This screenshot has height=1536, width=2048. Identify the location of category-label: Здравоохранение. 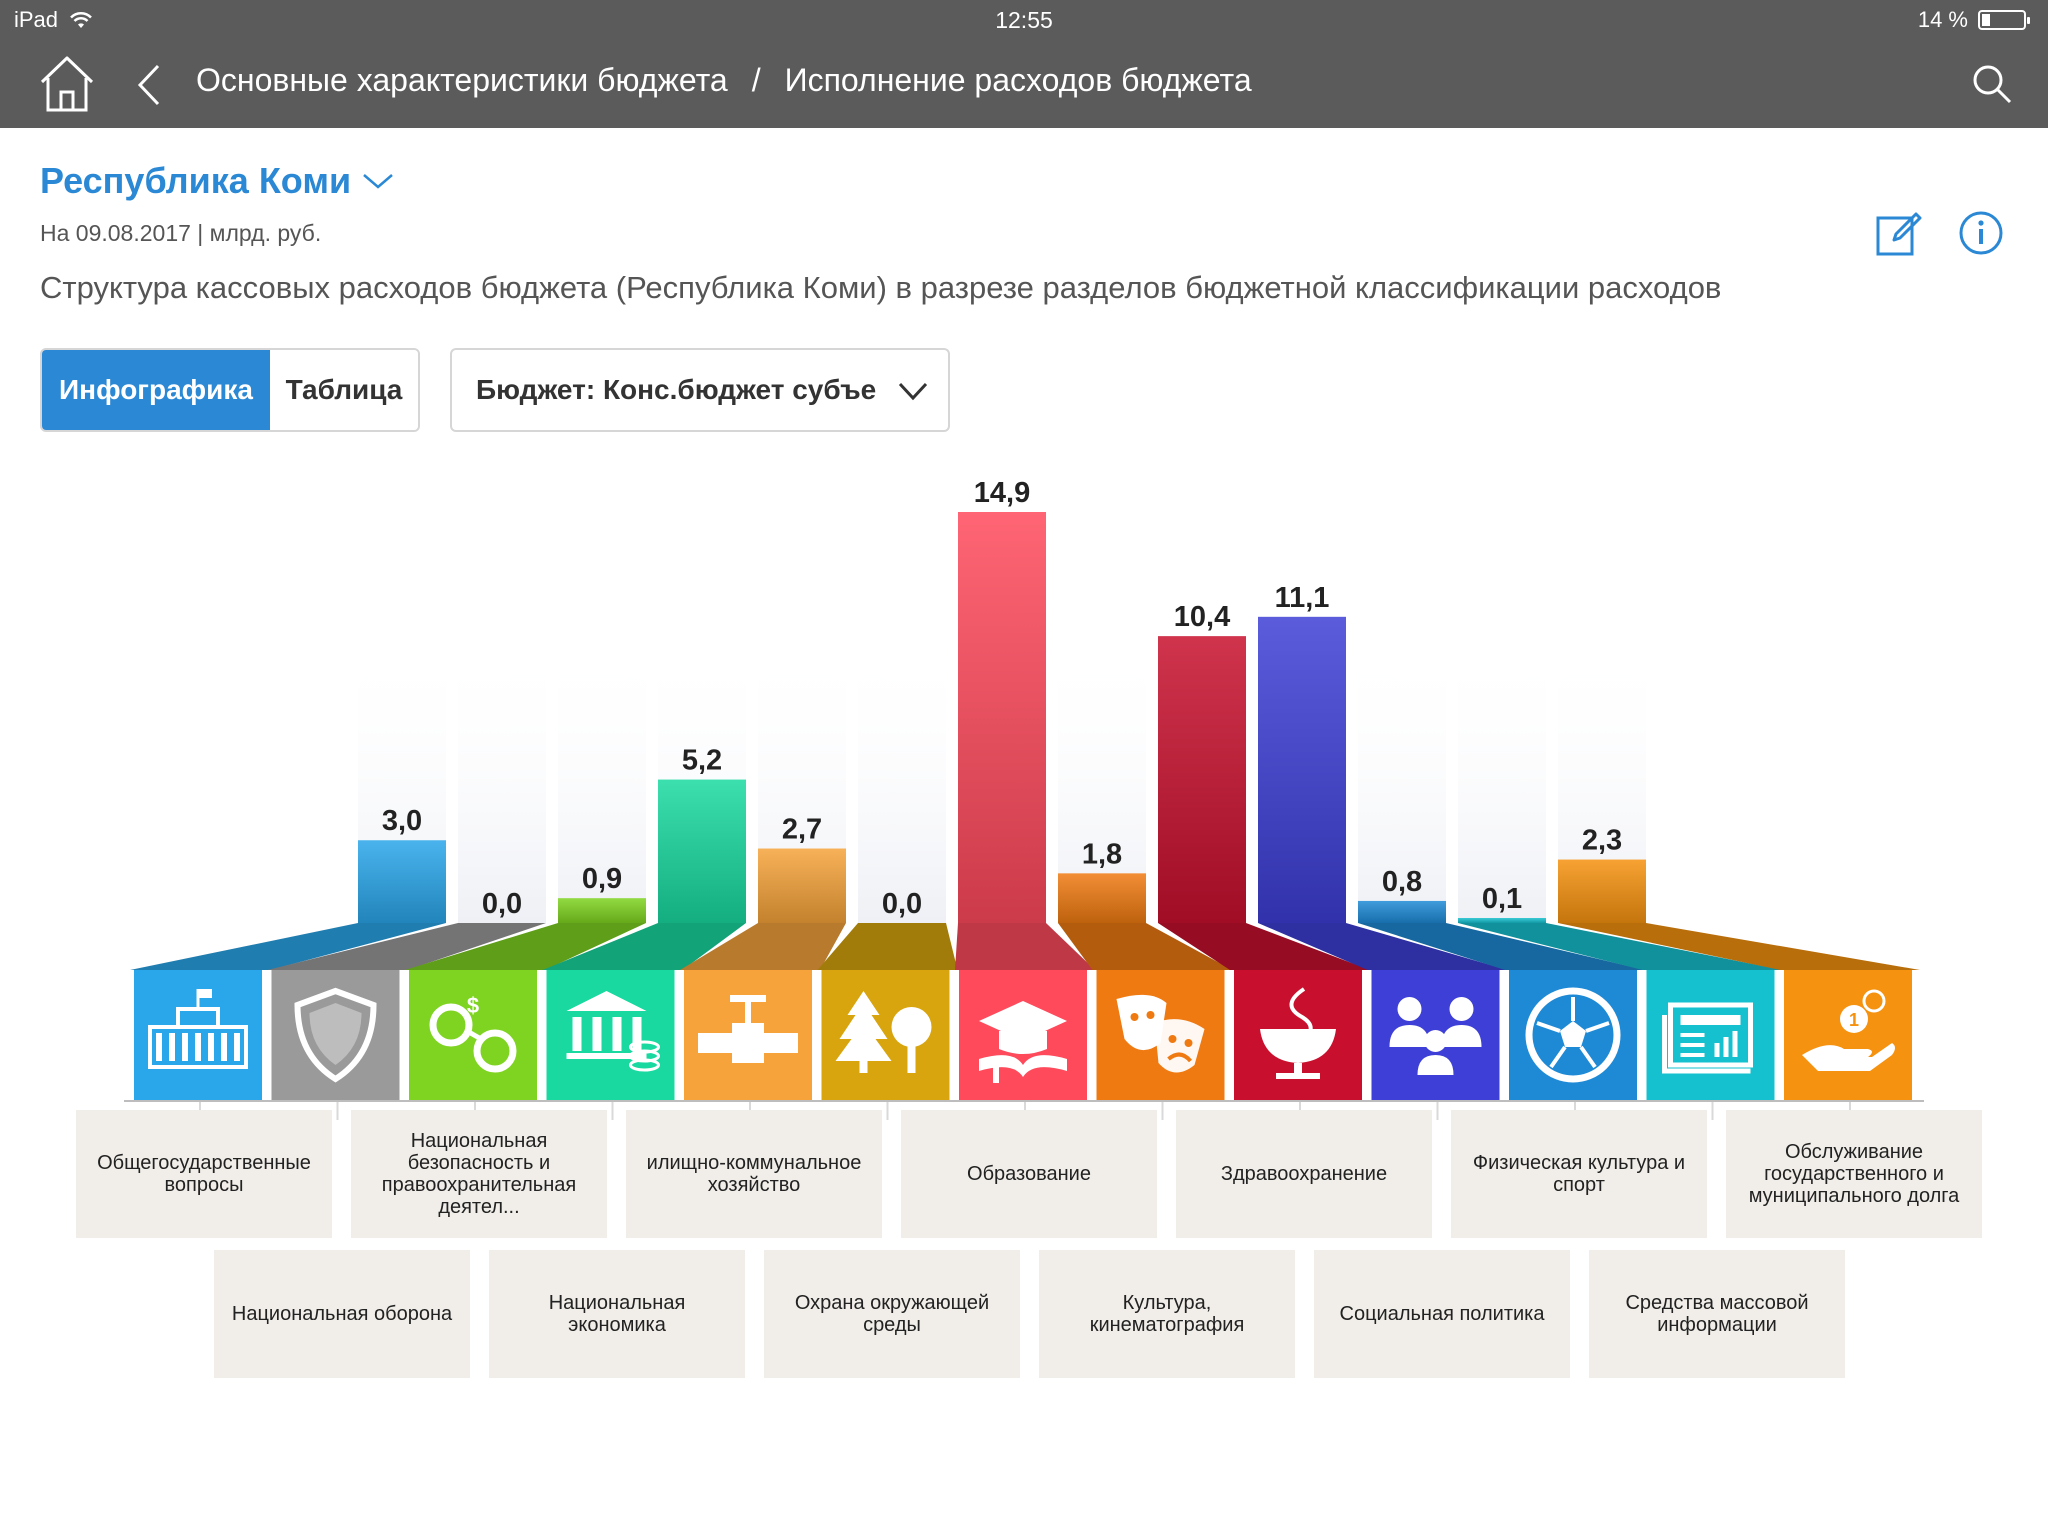
(1304, 1174).